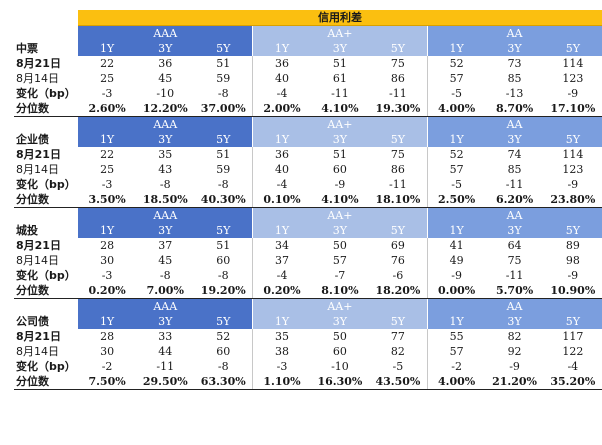 Image resolution: width=602 pixels, height=445 pixels. Describe the element at coordinates (165, 169) in the screenshot. I see `value-cell: 43` at that location.